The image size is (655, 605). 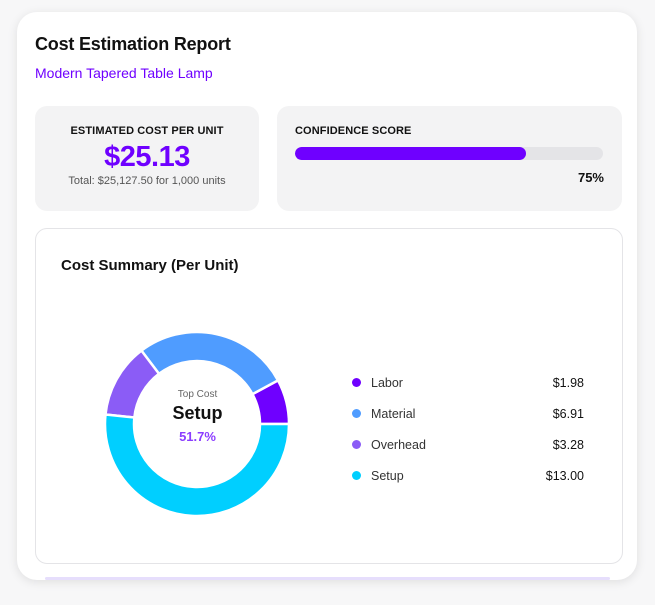 What do you see at coordinates (150, 265) in the screenshot?
I see `cost-summary-title: Cost Summary (Per Unit)` at bounding box center [150, 265].